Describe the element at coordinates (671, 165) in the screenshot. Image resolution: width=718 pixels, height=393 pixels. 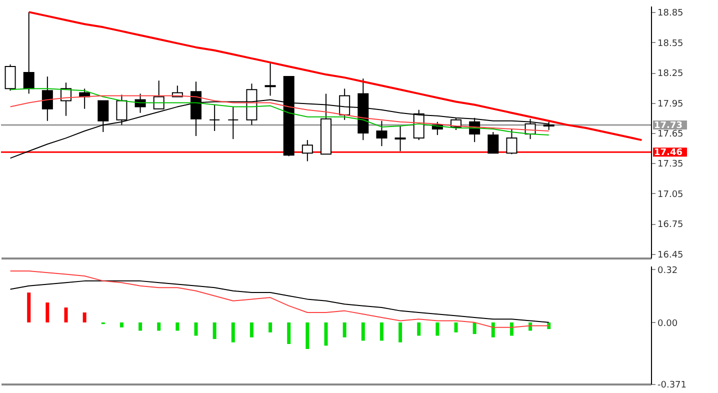
I see `y-tick-label: 17.35` at that location.